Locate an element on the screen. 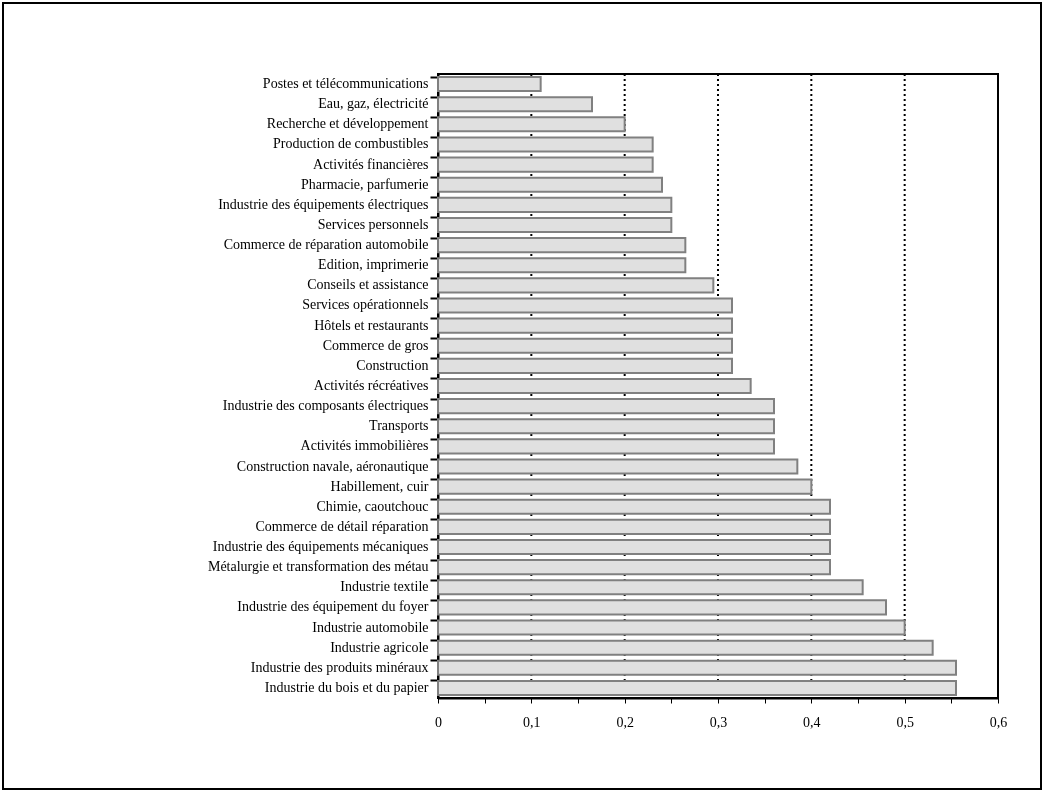 The image size is (1044, 792). y-tick-label: Recherche et développement is located at coordinates (347, 124).